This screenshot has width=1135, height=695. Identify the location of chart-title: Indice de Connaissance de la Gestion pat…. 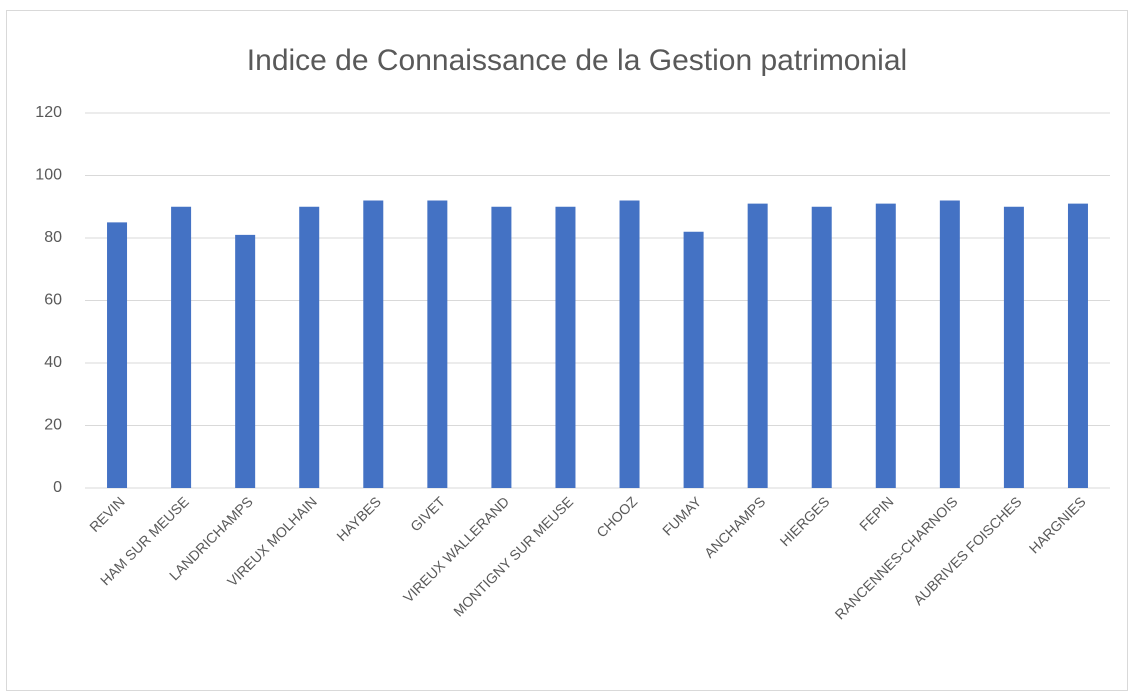
(577, 60).